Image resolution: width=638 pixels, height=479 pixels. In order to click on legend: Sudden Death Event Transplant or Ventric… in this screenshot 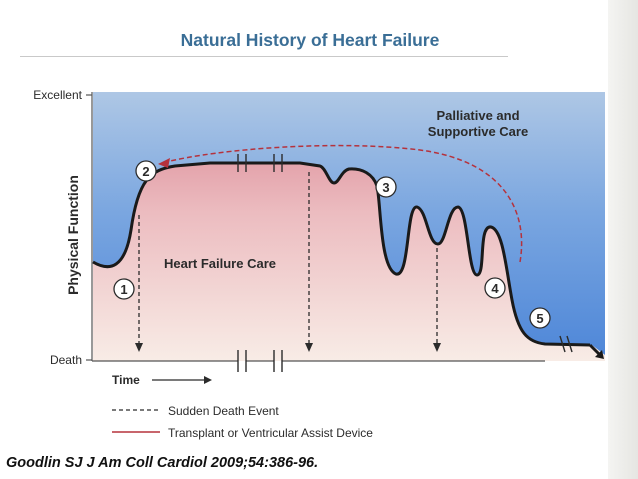, I will do `click(242, 422)`.